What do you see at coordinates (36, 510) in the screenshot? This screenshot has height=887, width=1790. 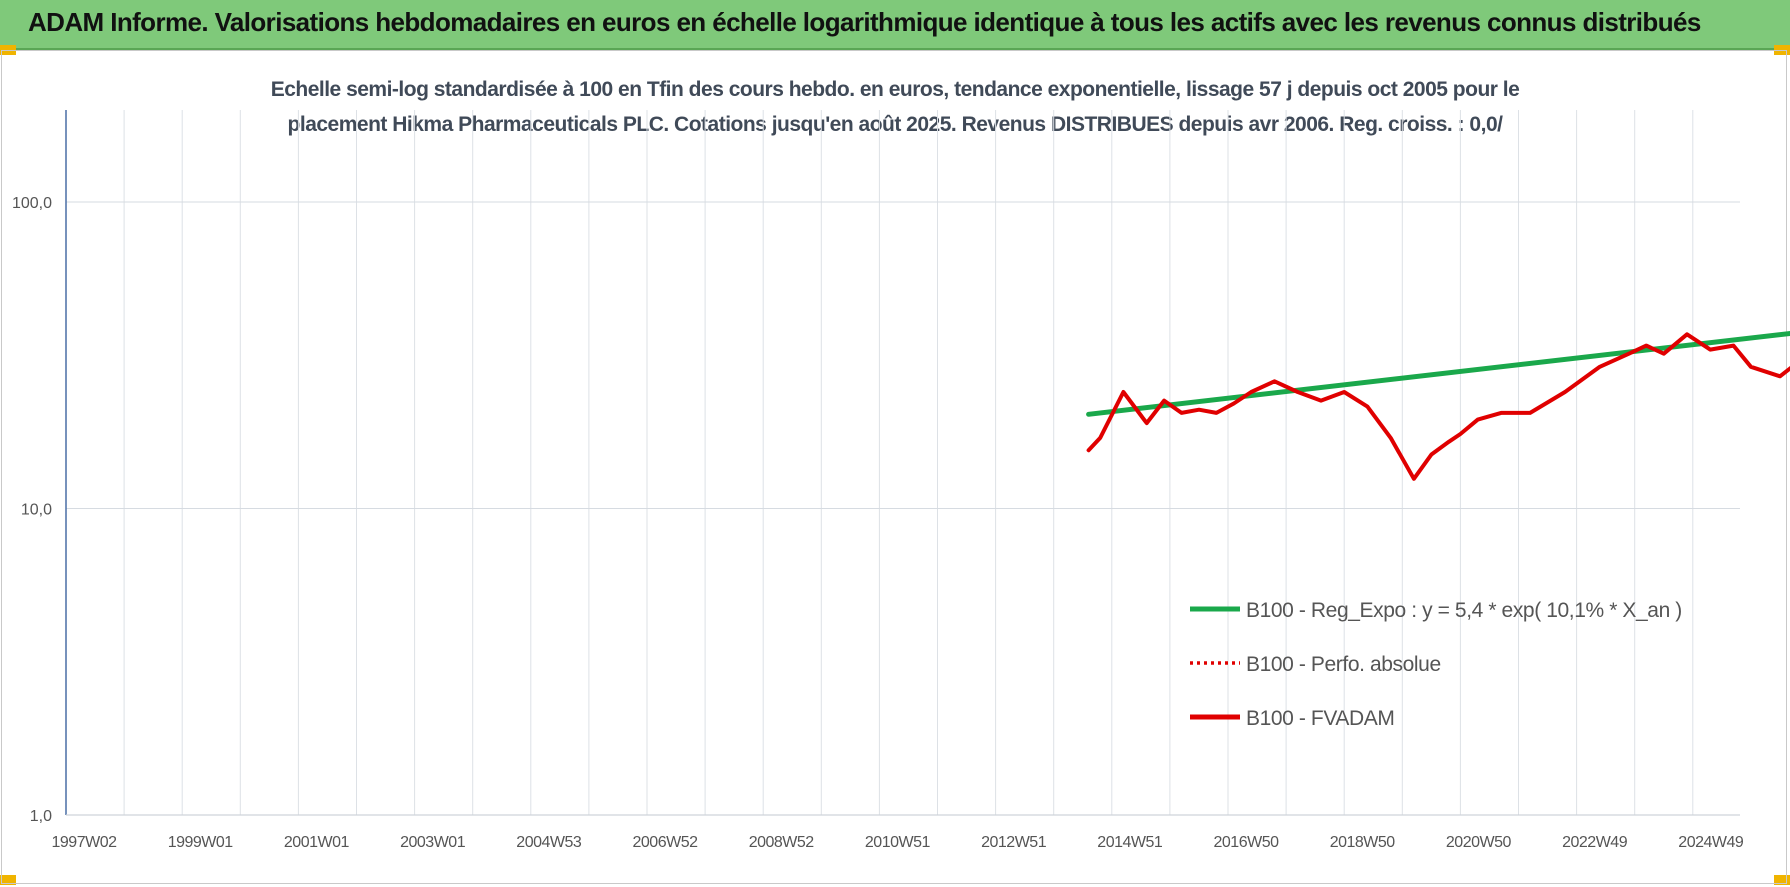 I see `y-tick-label: 10,0` at bounding box center [36, 510].